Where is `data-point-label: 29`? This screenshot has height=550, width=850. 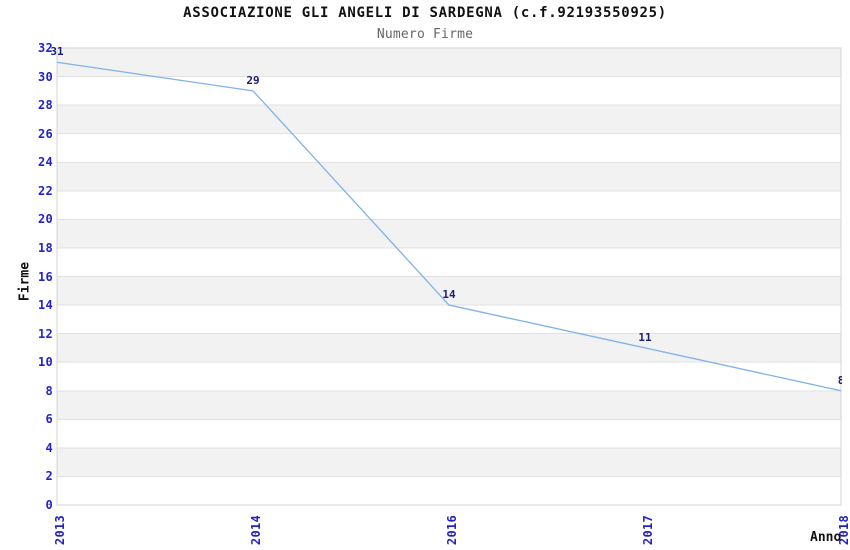 data-point-label: 29 is located at coordinates (253, 80).